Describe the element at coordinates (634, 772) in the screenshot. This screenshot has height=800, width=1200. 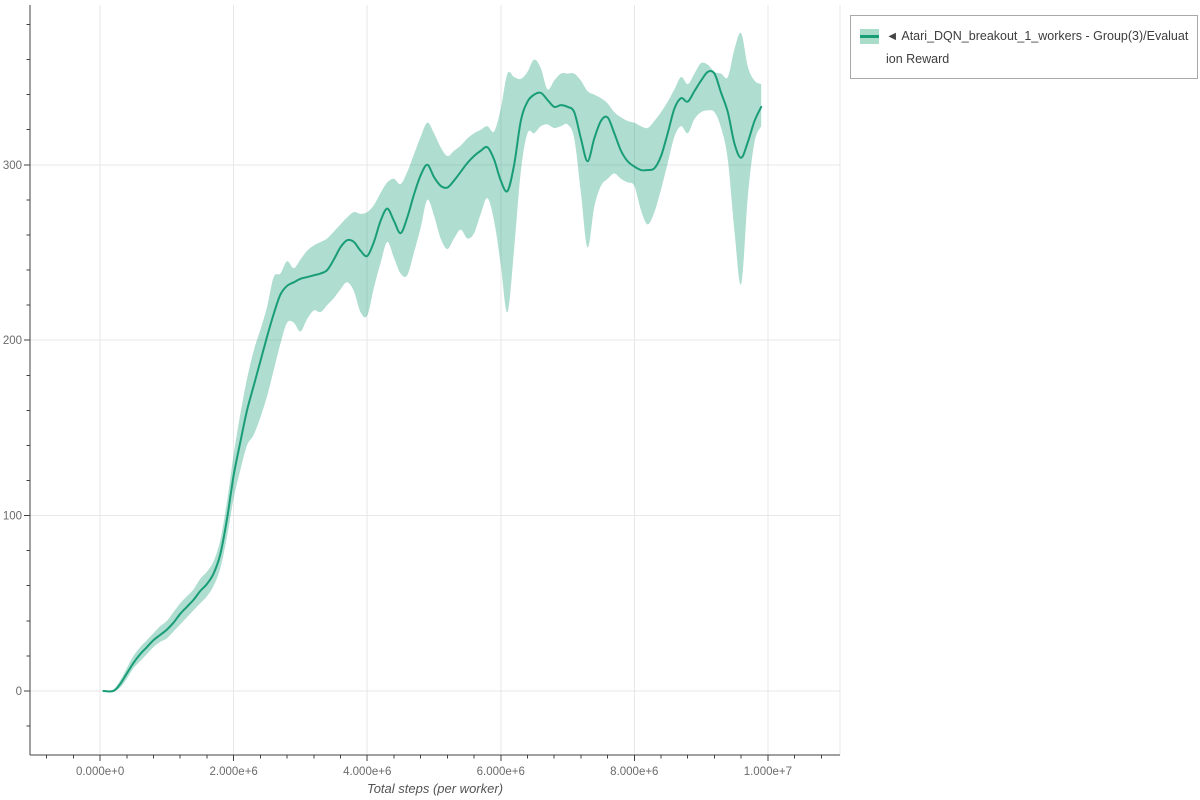
I see `svg-text: 8.000e+6` at that location.